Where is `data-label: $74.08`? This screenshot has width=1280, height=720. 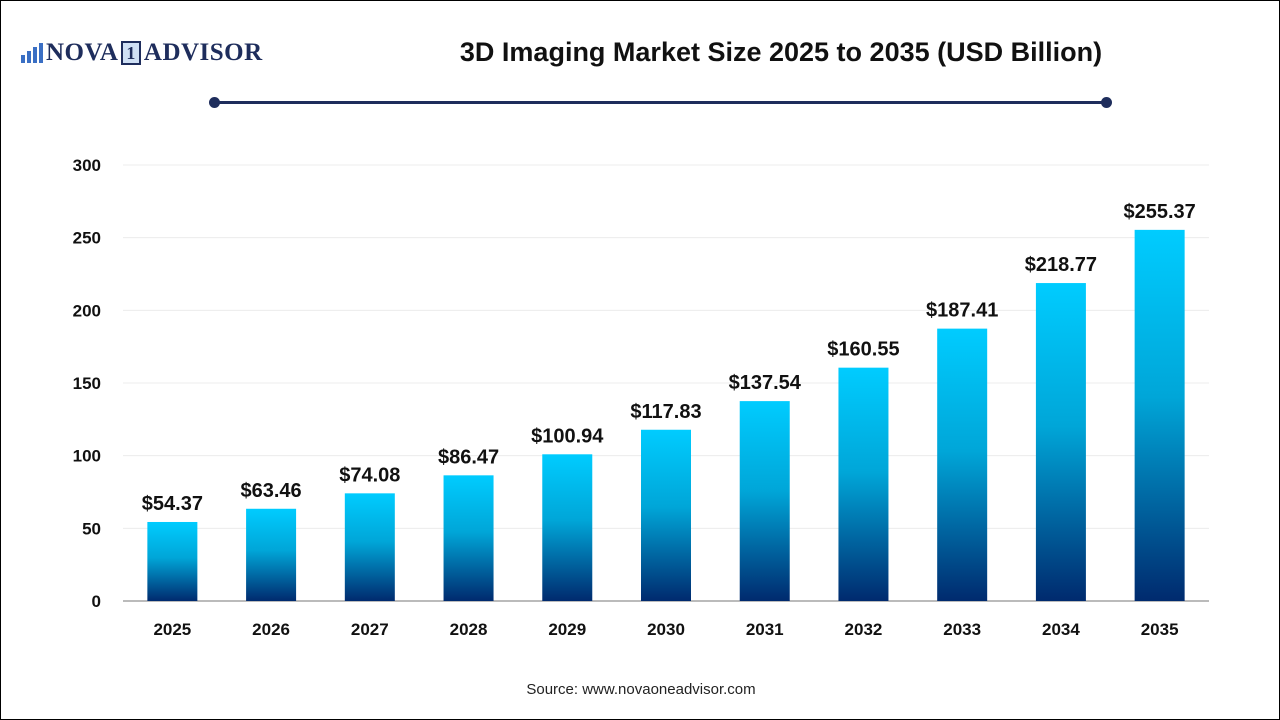
data-label: $74.08 is located at coordinates (369, 475).